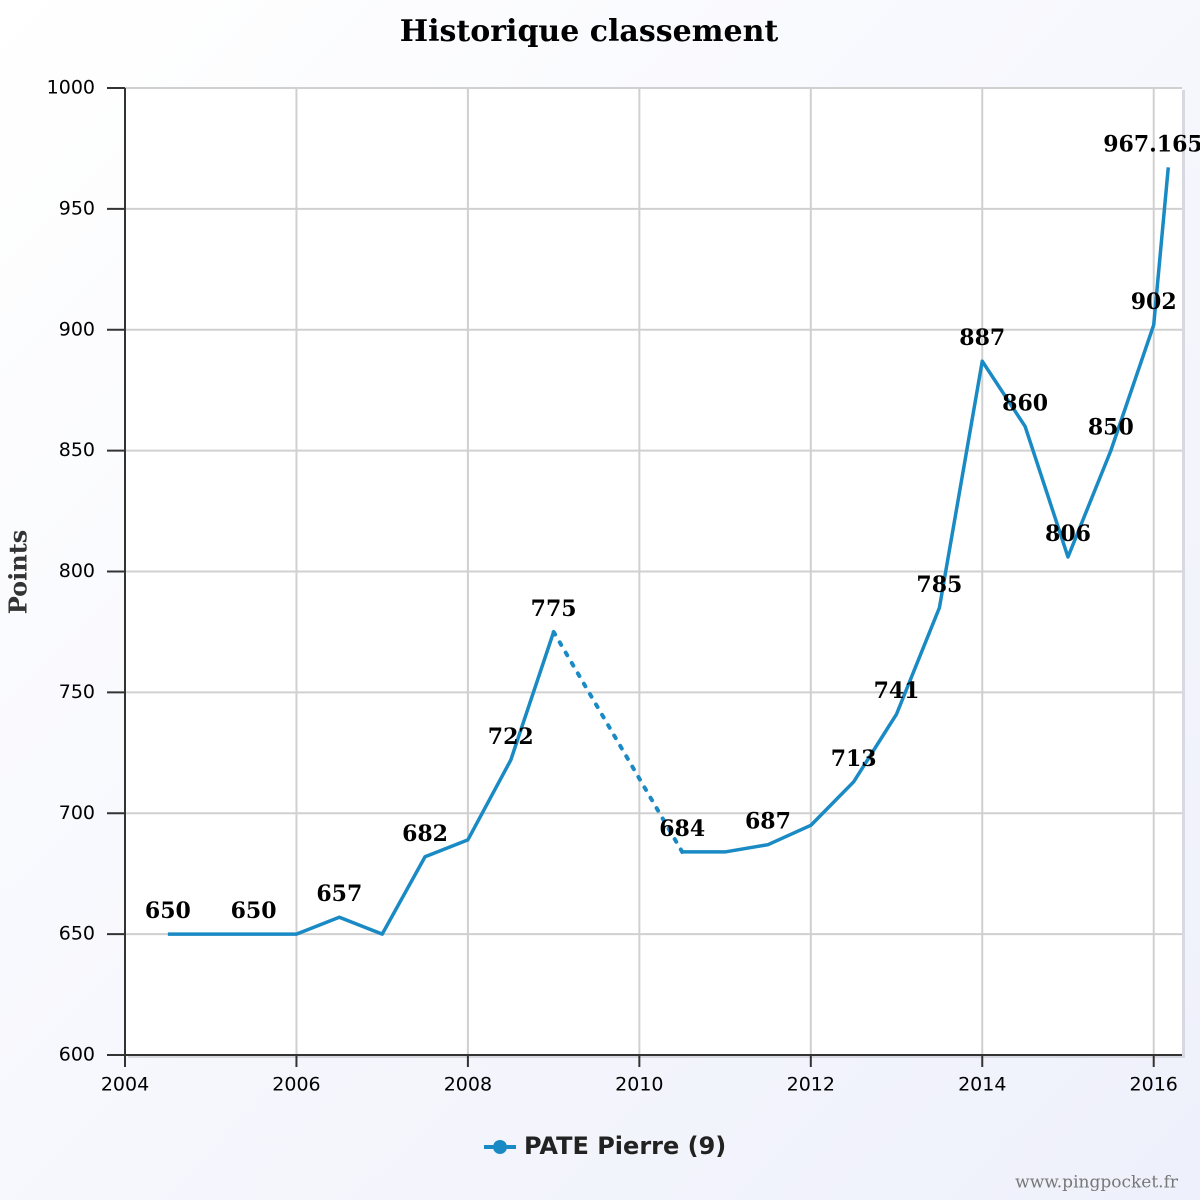 This screenshot has height=1200, width=1200. I want to click on data-label: 887, so click(982, 338).